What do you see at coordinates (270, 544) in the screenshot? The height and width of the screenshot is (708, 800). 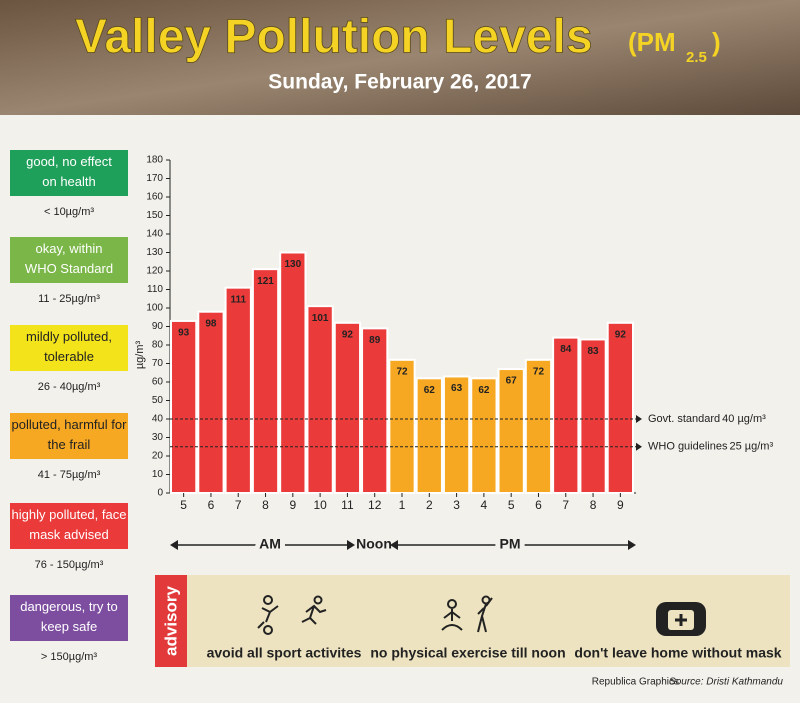 I see `period-label: AM` at bounding box center [270, 544].